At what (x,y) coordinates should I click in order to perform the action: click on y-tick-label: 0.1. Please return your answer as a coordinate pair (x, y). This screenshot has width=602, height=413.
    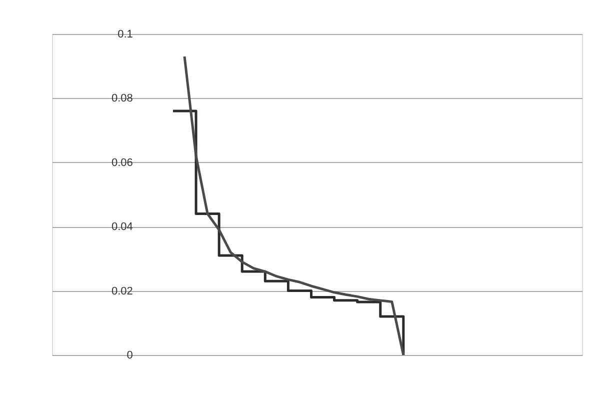
    Looking at the image, I should click on (125, 34).